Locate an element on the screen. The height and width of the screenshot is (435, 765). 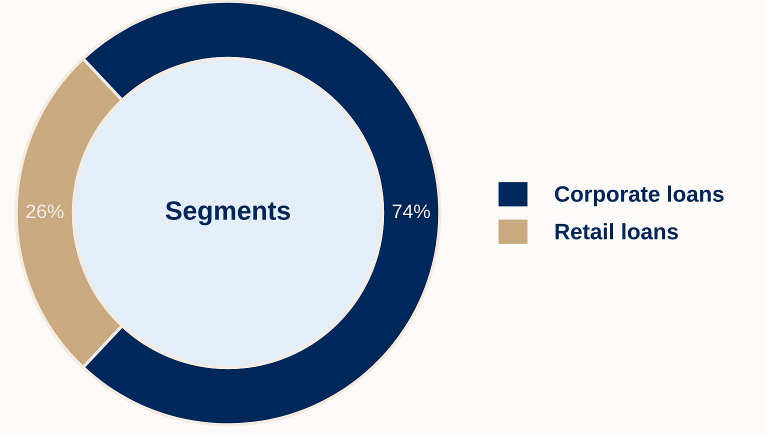
legend-label: Retail loans is located at coordinates (617, 231).